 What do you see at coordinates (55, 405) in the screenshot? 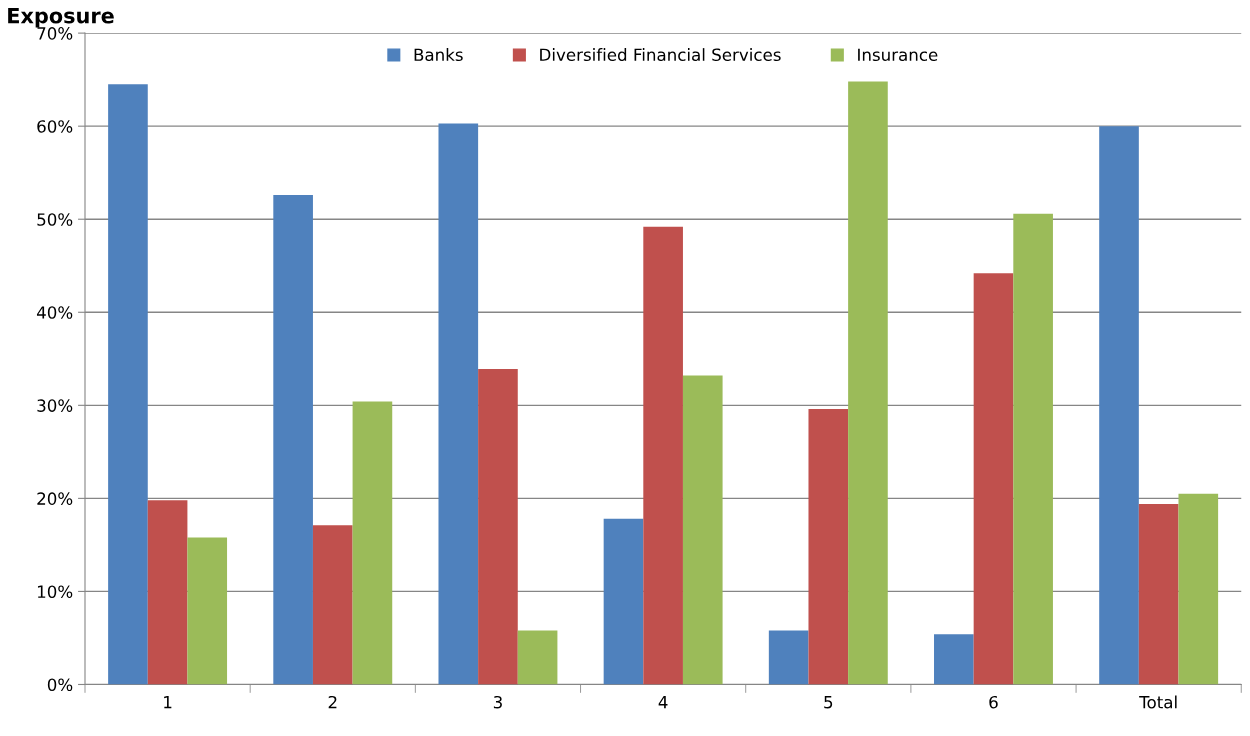
I see `y-tick-label: 30%` at bounding box center [55, 405].